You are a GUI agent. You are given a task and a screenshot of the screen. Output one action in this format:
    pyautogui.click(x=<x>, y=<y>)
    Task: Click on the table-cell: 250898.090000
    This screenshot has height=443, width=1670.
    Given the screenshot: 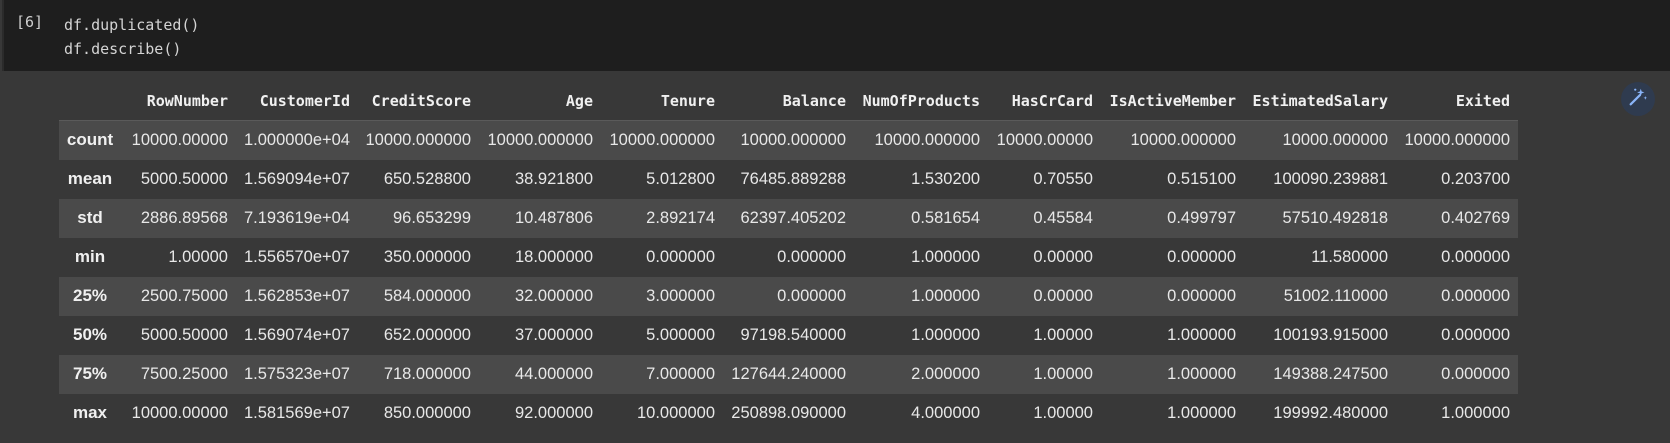 What is the action you would take?
    pyautogui.click(x=788, y=412)
    